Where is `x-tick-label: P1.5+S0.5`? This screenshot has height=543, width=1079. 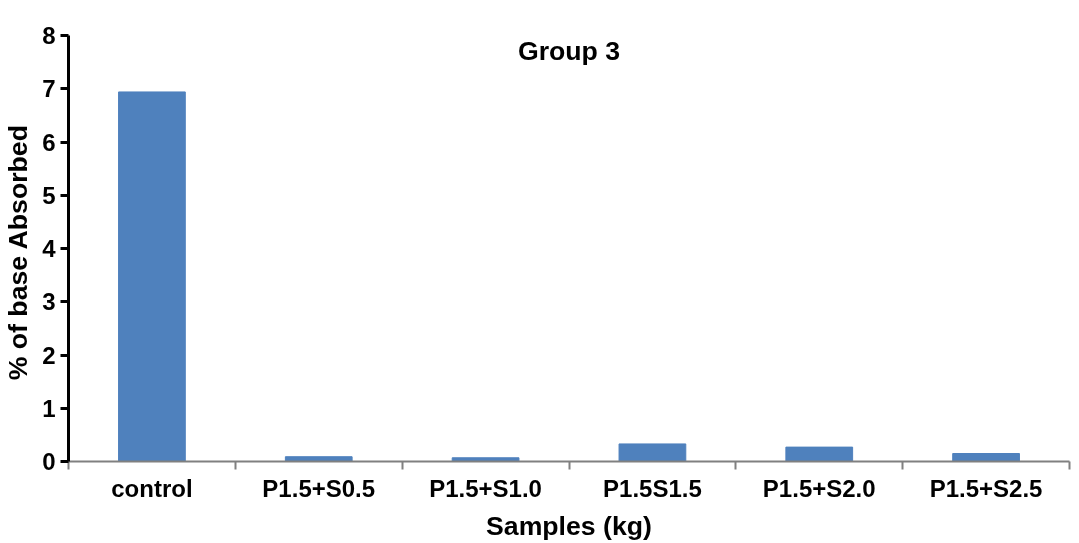
x-tick-label: P1.5+S0.5 is located at coordinates (319, 488).